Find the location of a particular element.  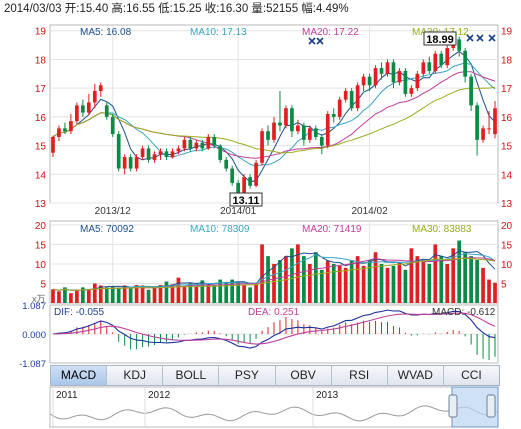

navigator-panel: 2011 2012 2013 is located at coordinates (274, 407).